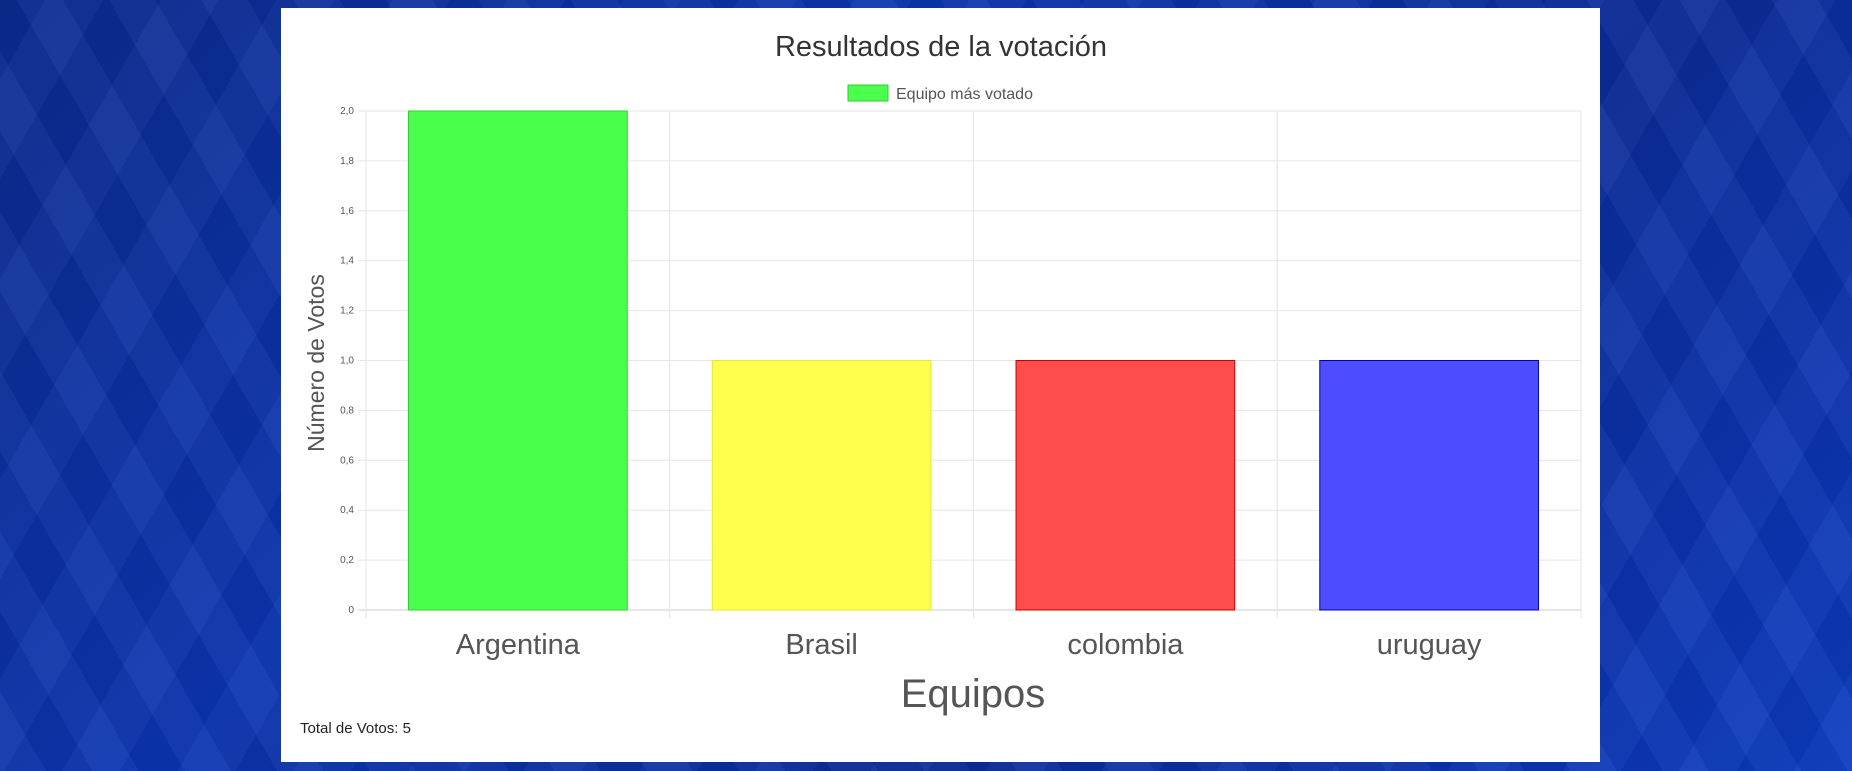 This screenshot has height=771, width=1852. What do you see at coordinates (351, 610) in the screenshot?
I see `y-tick-label: 0` at bounding box center [351, 610].